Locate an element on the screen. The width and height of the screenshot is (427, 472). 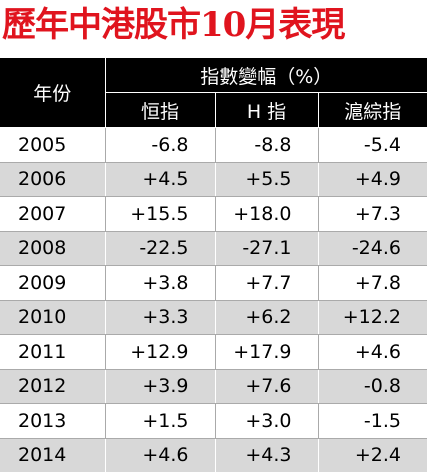
table-row: 2007 +15.5 +18.0 +7.3 is located at coordinates (213, 214).